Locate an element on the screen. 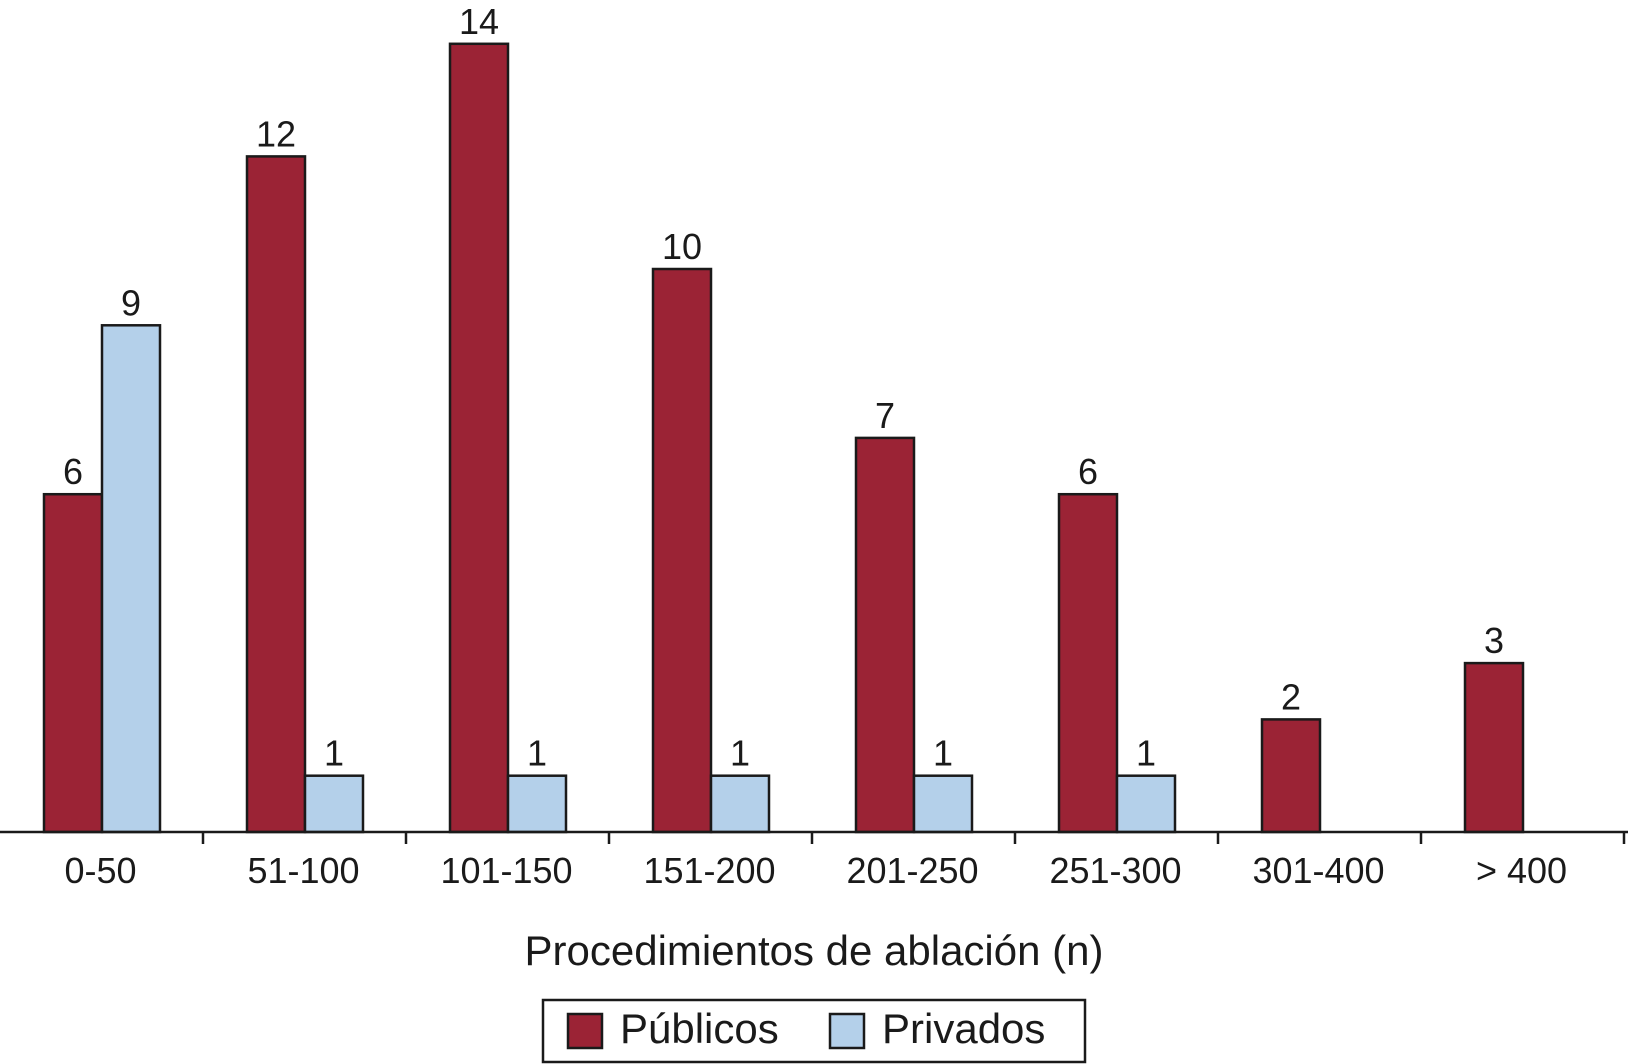  legend-swatch-privados is located at coordinates (847, 1031).